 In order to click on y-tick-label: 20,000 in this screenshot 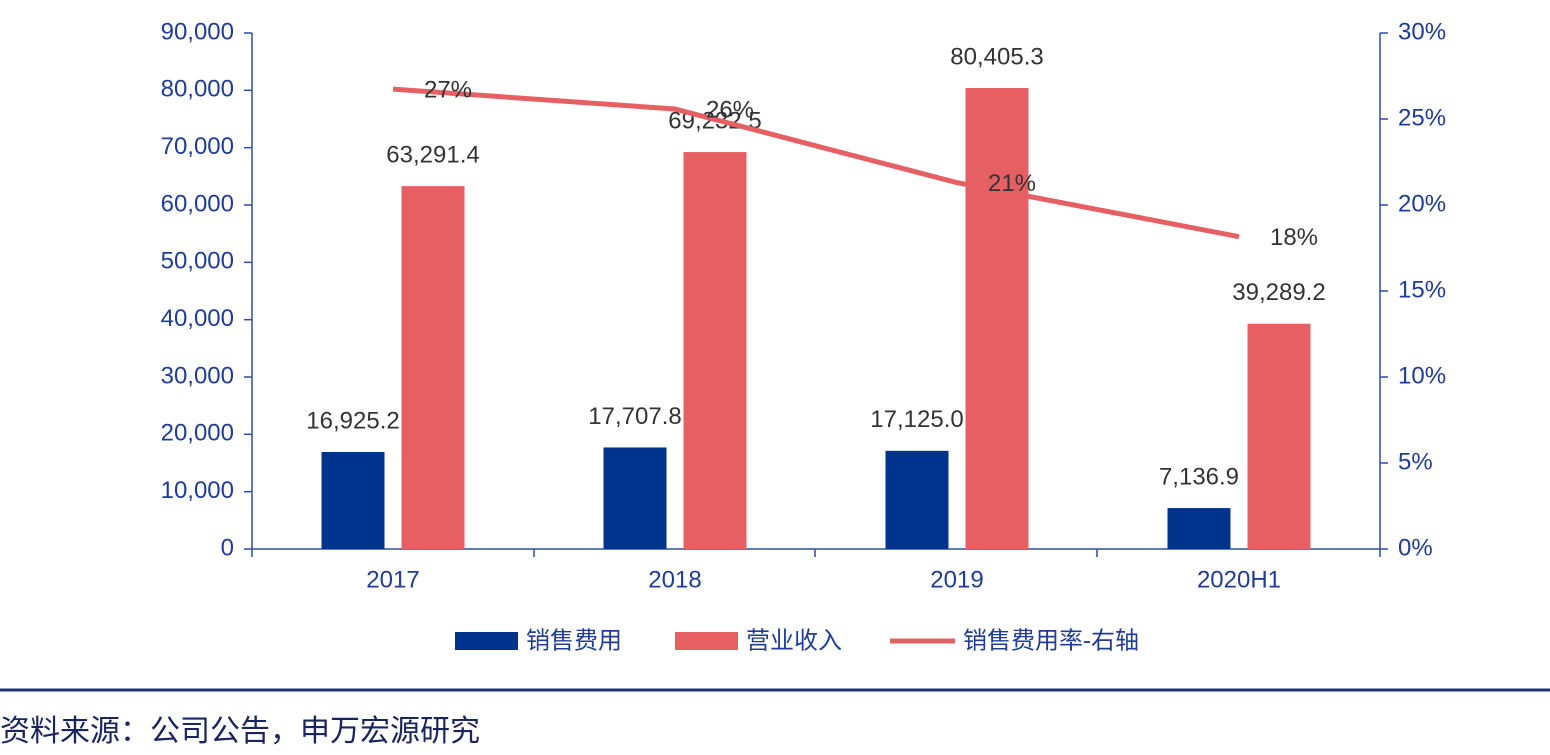, I will do `click(197, 433)`.